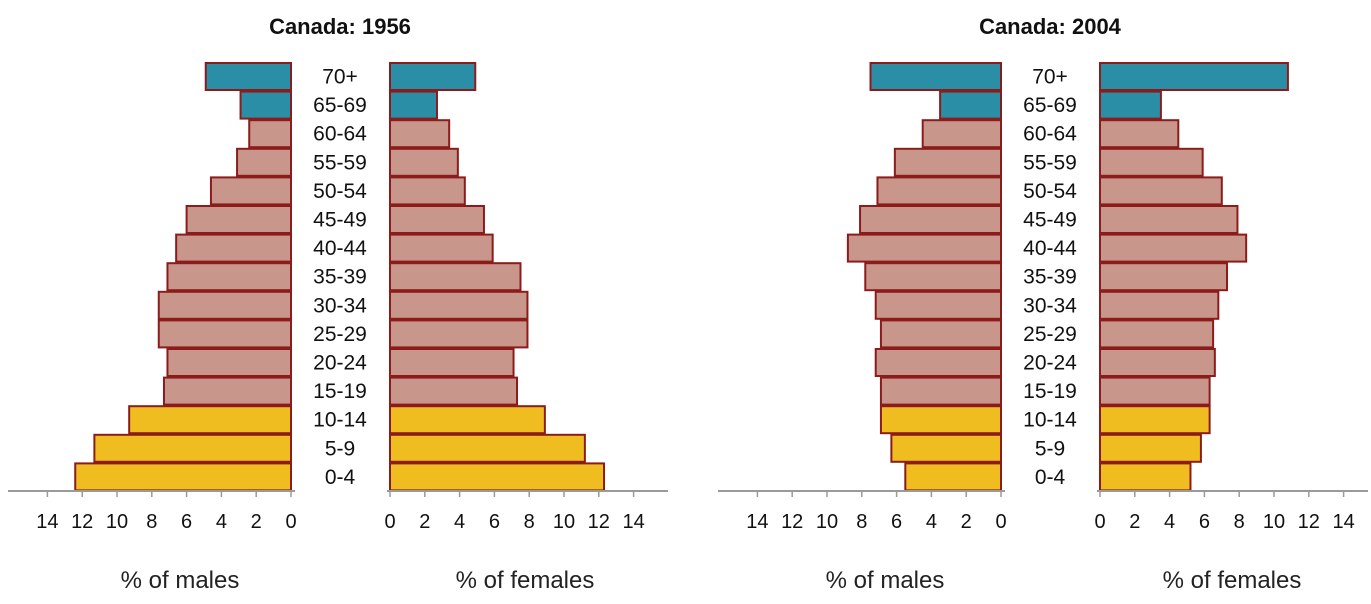  Describe the element at coordinates (1050, 305) in the screenshot. I see `age-label: 30-34` at that location.